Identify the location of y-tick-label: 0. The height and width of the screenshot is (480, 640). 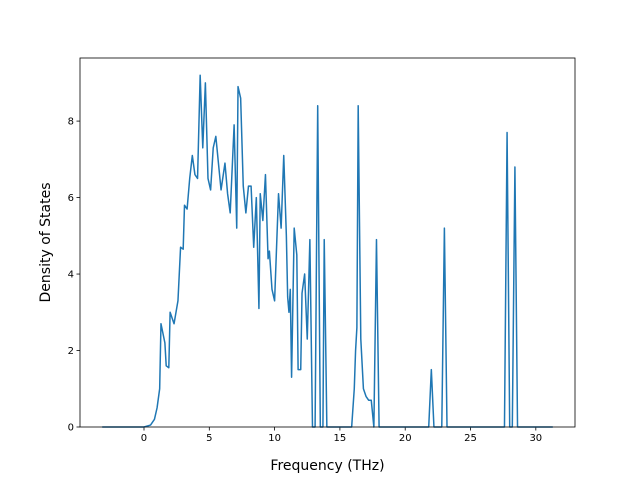
(71, 428).